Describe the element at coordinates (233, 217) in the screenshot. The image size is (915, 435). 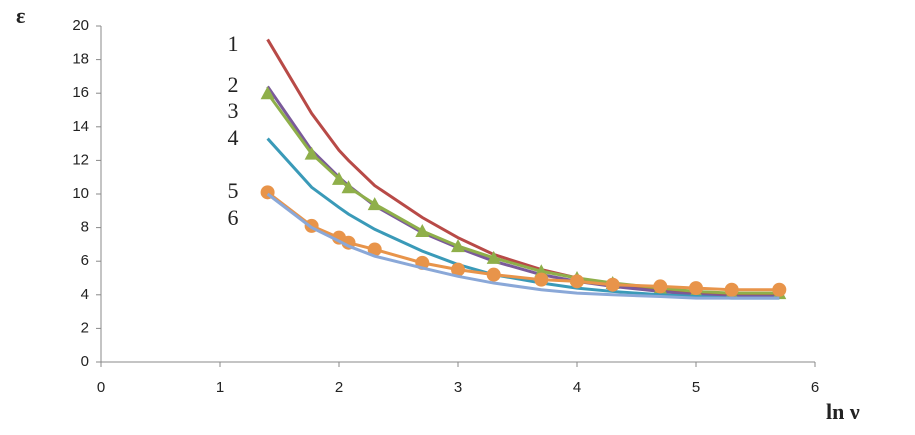
I see `series-label: 6` at that location.